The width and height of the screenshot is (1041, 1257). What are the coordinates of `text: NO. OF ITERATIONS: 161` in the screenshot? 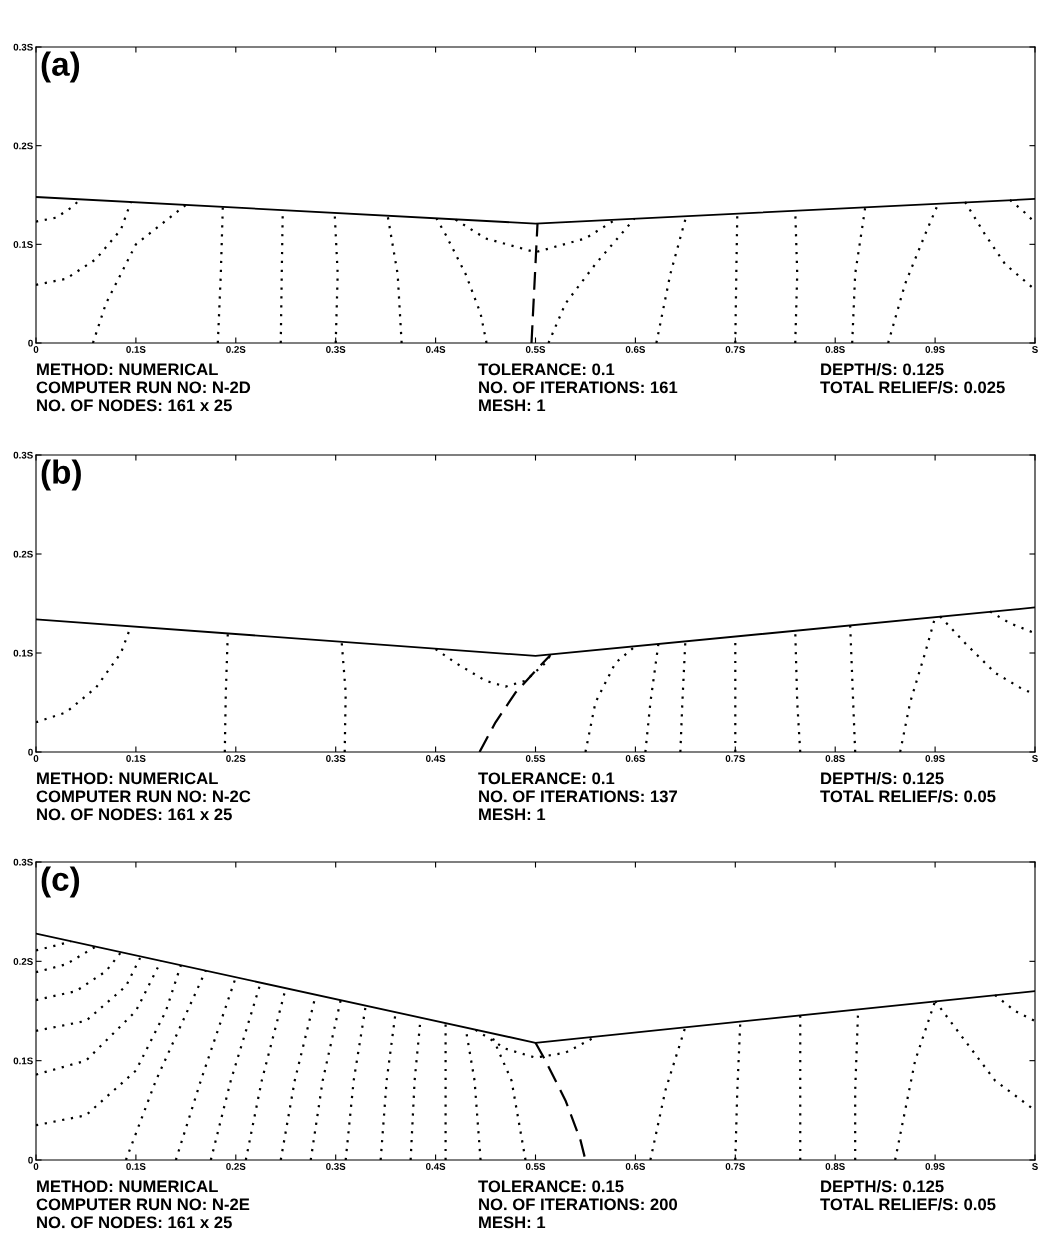 It's located at (578, 387).